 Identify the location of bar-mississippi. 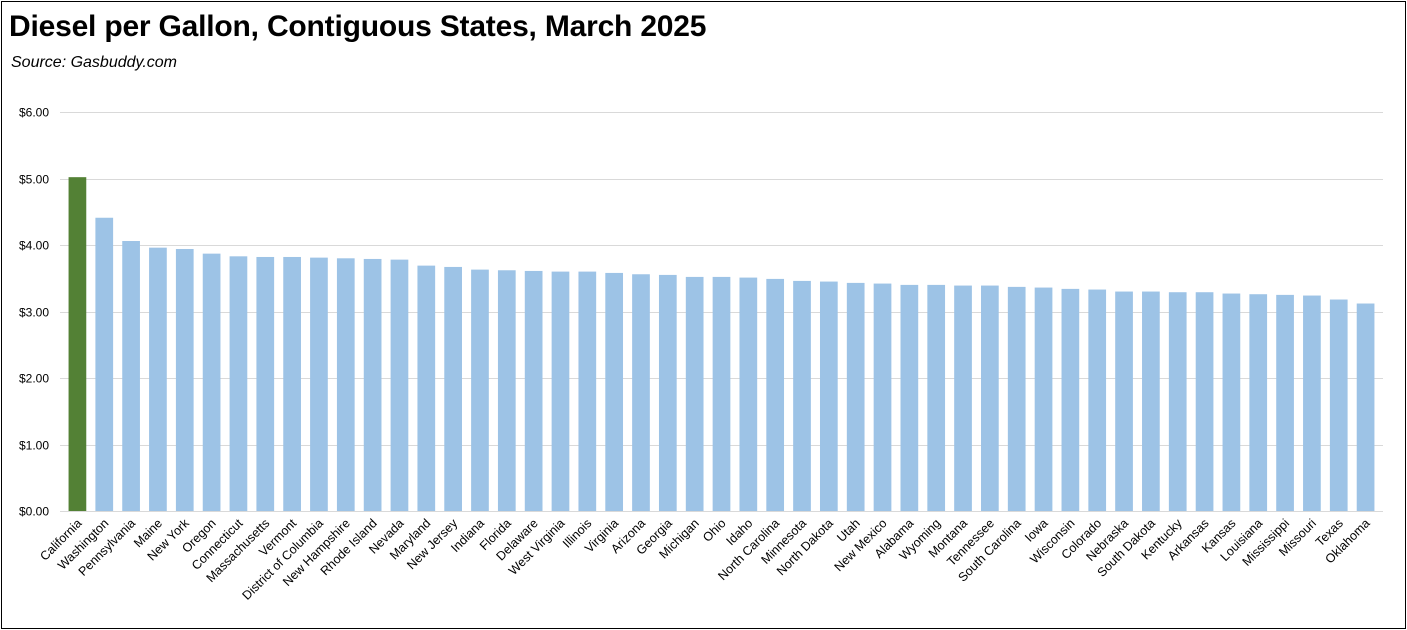
(1285, 403).